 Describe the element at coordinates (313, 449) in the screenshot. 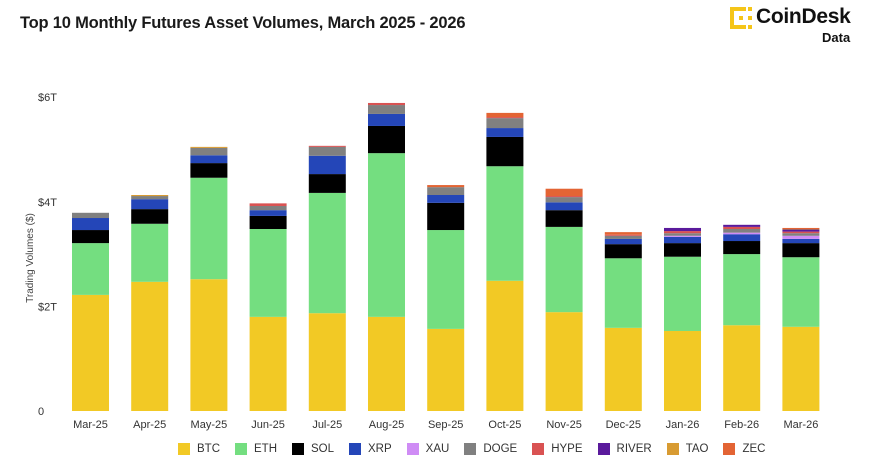

I see `legend-item-sol: SOL` at that location.